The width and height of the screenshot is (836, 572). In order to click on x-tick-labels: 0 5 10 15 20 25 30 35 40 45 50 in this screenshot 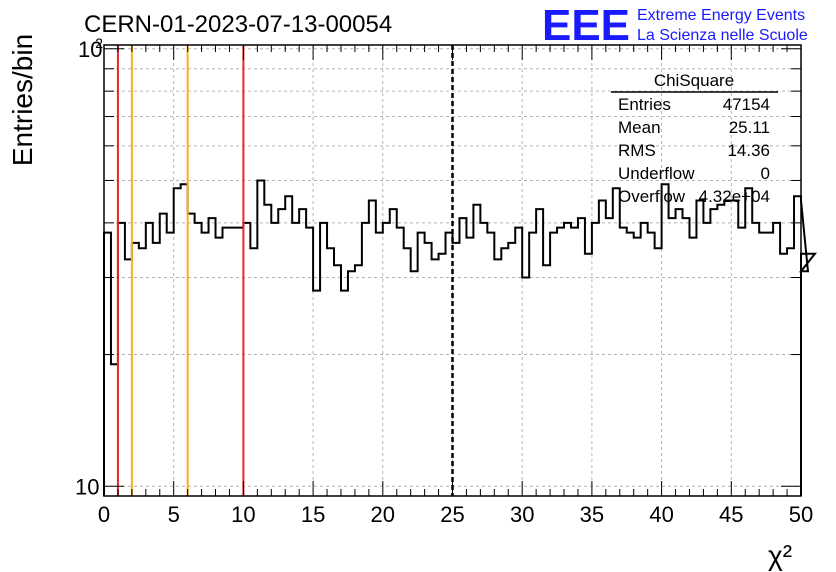, I will do `click(455, 514)`.